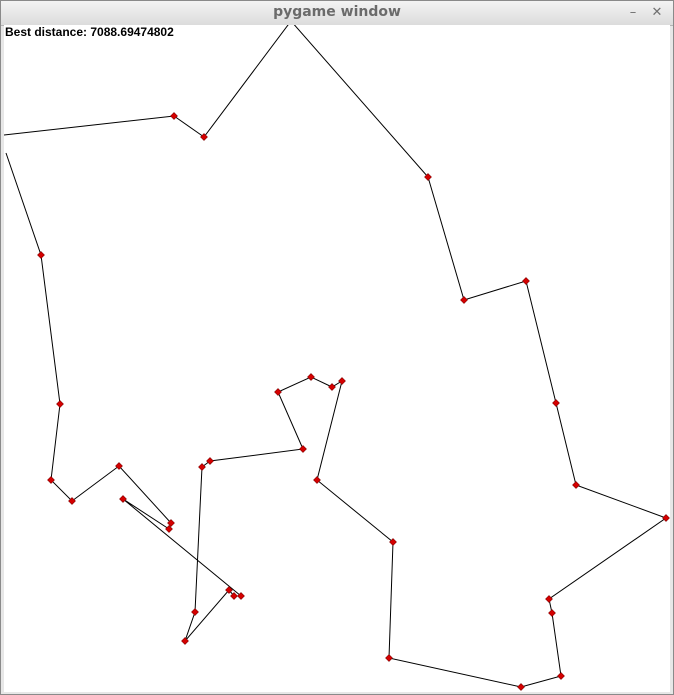  What do you see at coordinates (89, 32) in the screenshot?
I see `best-distance-label: Best distance: 7088.69474802` at bounding box center [89, 32].